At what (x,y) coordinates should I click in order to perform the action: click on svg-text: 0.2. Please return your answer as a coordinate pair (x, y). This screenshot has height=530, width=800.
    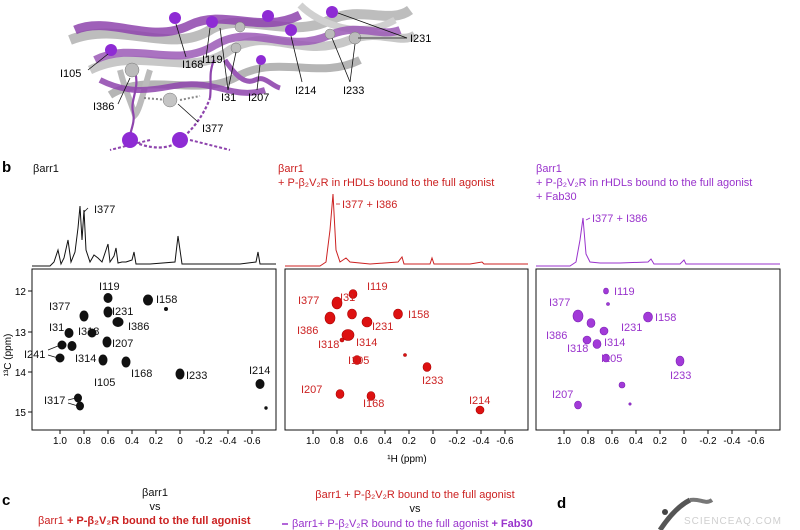
    Looking at the image, I should click on (156, 441).